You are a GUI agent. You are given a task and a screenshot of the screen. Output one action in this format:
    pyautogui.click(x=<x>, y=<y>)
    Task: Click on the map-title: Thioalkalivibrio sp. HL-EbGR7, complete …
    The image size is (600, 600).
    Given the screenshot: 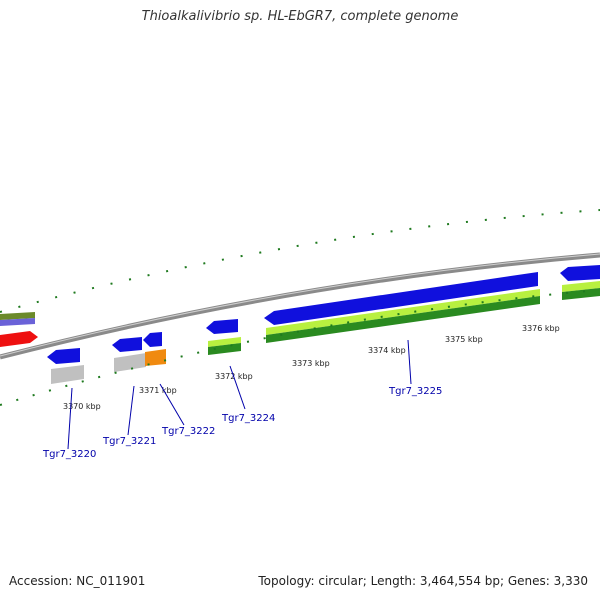 What is the action you would take?
    pyautogui.click(x=300, y=16)
    